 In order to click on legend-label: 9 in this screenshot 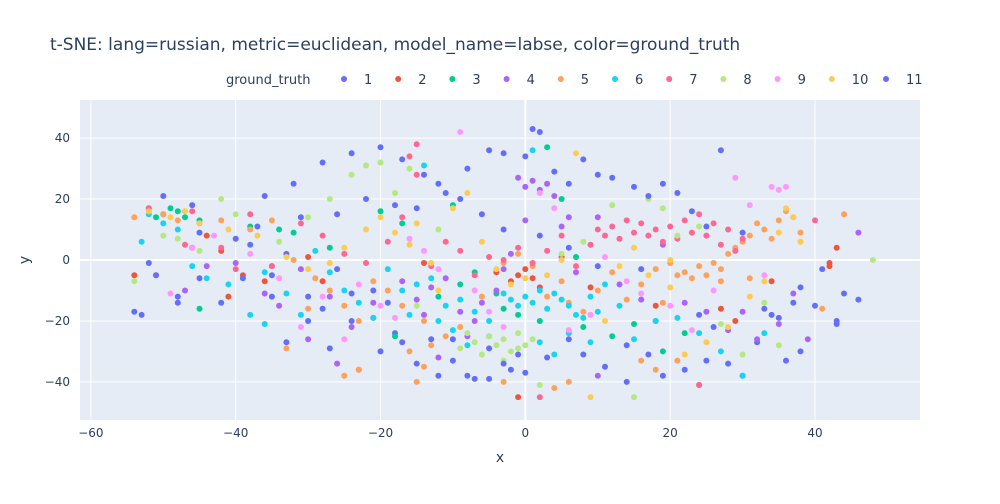, I will do `click(802, 80)`.